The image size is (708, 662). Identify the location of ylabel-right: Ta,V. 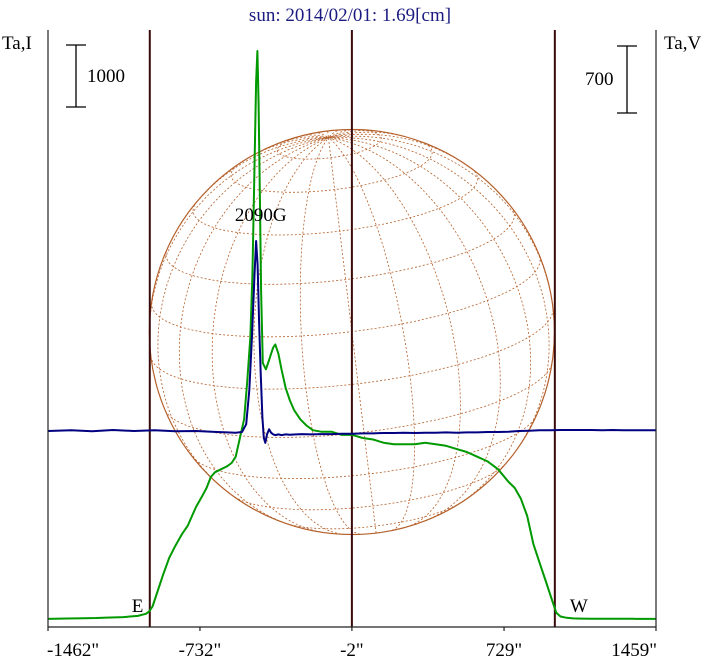
(682, 43).